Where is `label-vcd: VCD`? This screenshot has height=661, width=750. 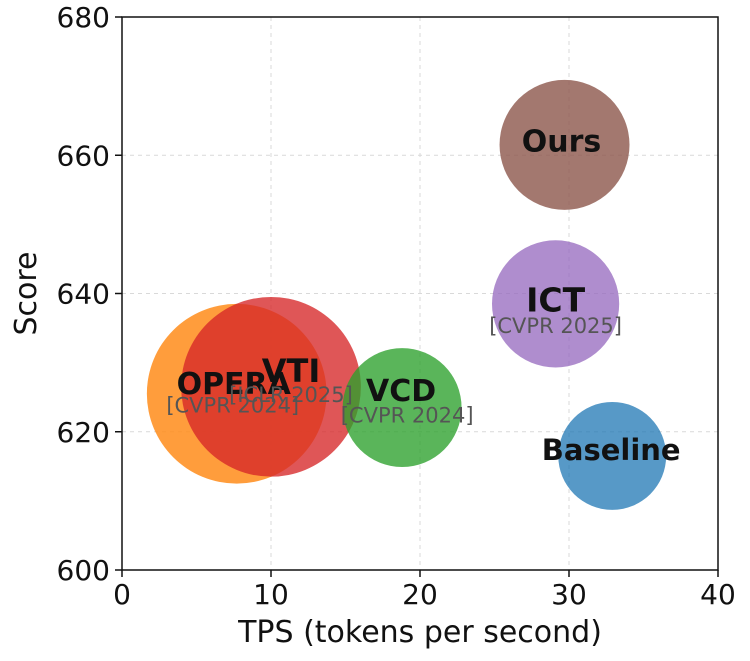 label-vcd: VCD is located at coordinates (401, 391).